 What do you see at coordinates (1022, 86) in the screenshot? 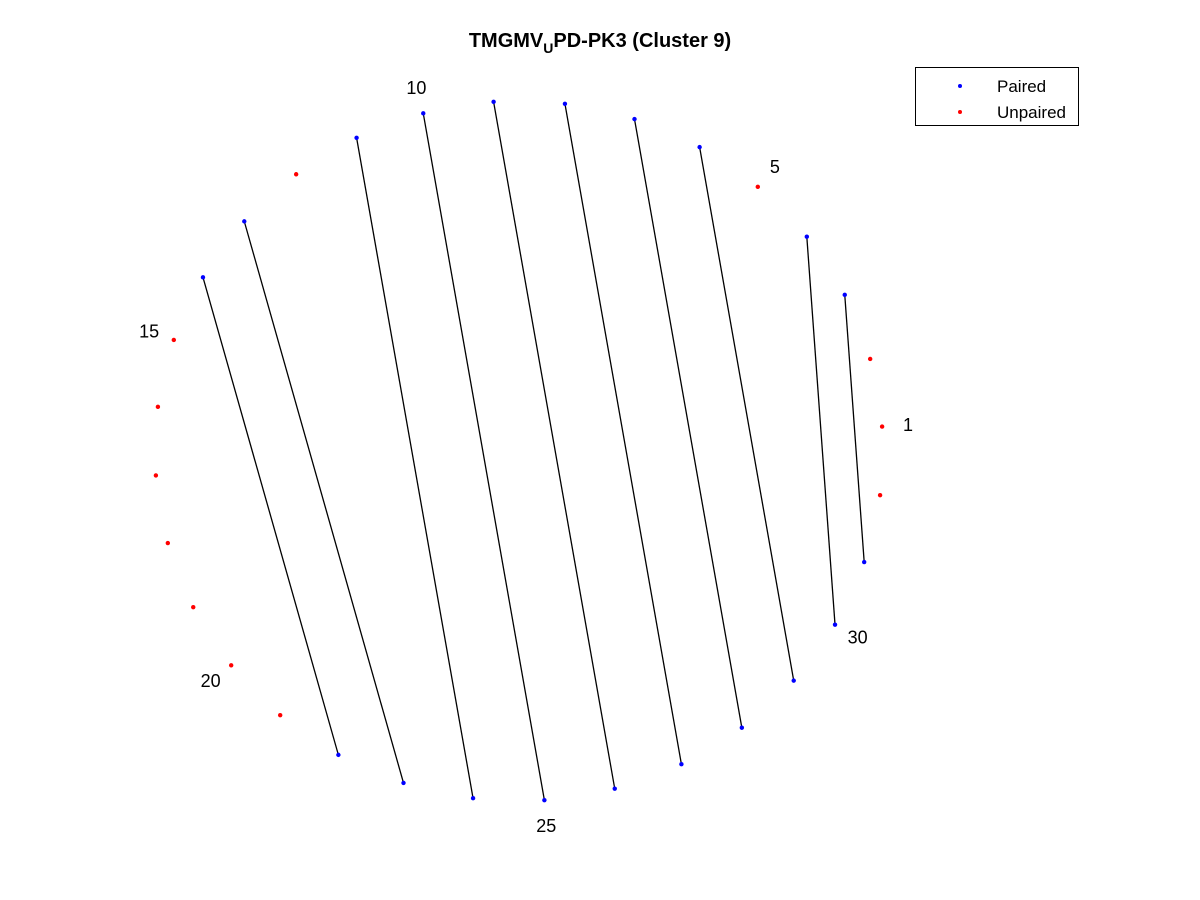
I see `legend-label-paired: Paired` at bounding box center [1022, 86].